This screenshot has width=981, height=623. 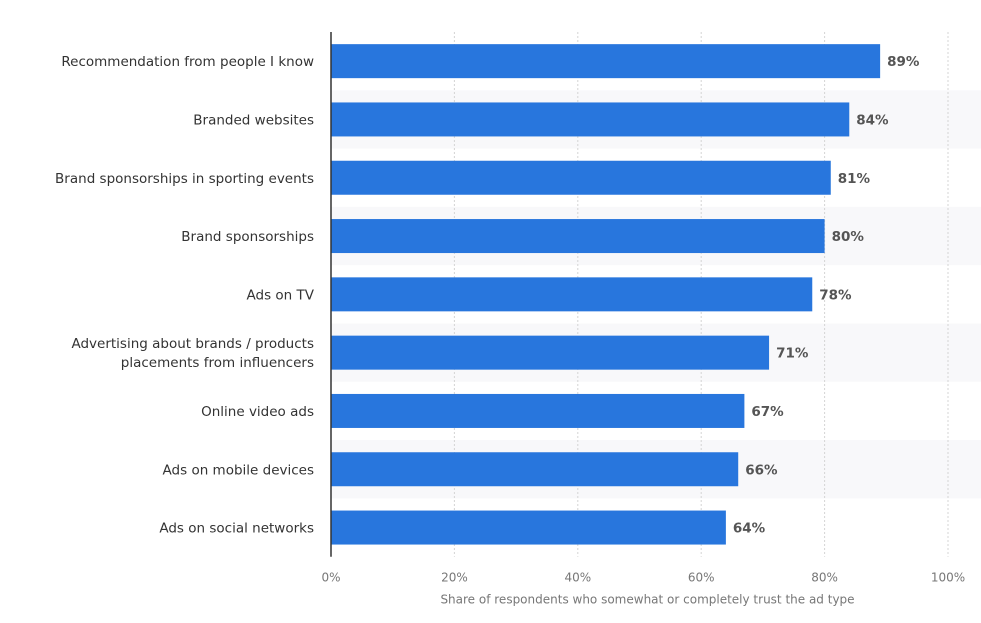 I want to click on data-label: 71%, so click(x=792, y=354).